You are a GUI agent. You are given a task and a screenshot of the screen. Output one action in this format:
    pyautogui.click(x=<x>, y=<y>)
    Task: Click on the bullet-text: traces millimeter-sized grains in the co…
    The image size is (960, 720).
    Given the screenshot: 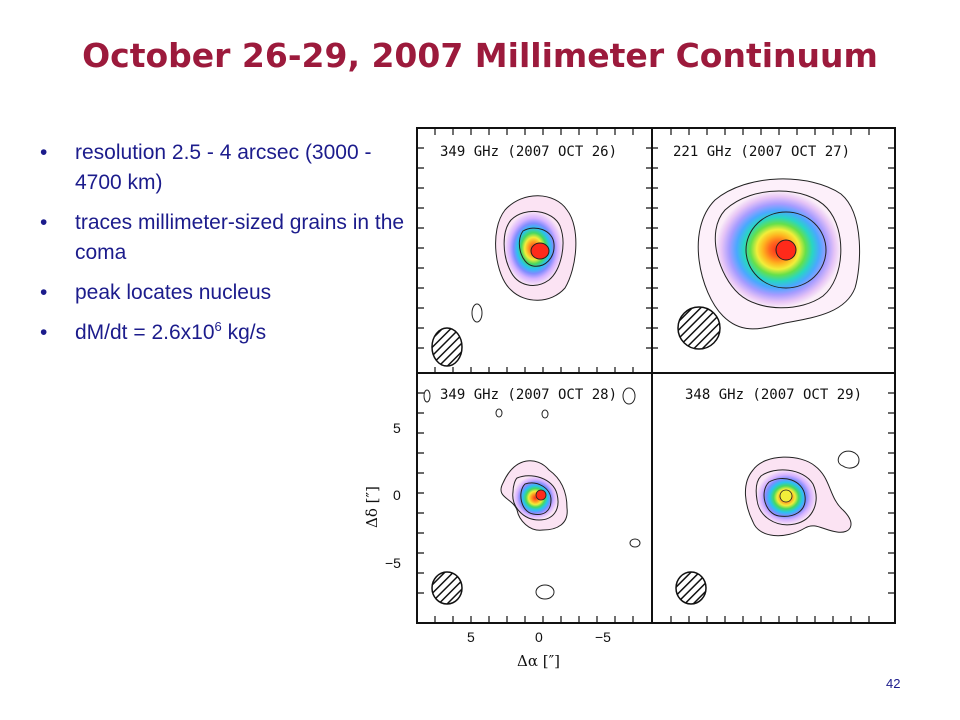 What is the action you would take?
    pyautogui.click(x=240, y=237)
    